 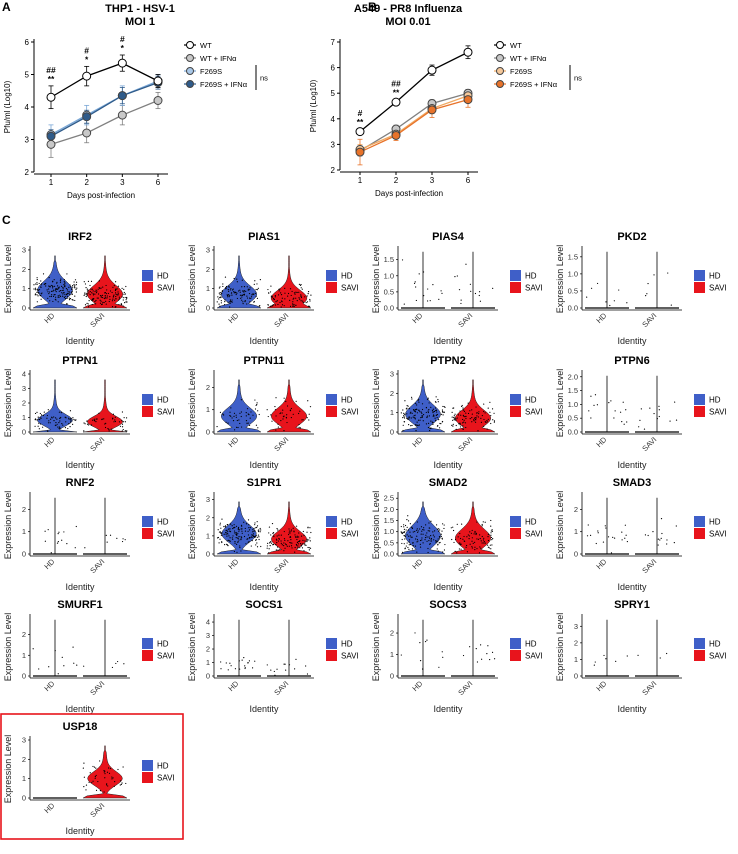 What do you see at coordinates (414, 92) in the screenshot?
I see `chart-b-series-line` at bounding box center [414, 92].